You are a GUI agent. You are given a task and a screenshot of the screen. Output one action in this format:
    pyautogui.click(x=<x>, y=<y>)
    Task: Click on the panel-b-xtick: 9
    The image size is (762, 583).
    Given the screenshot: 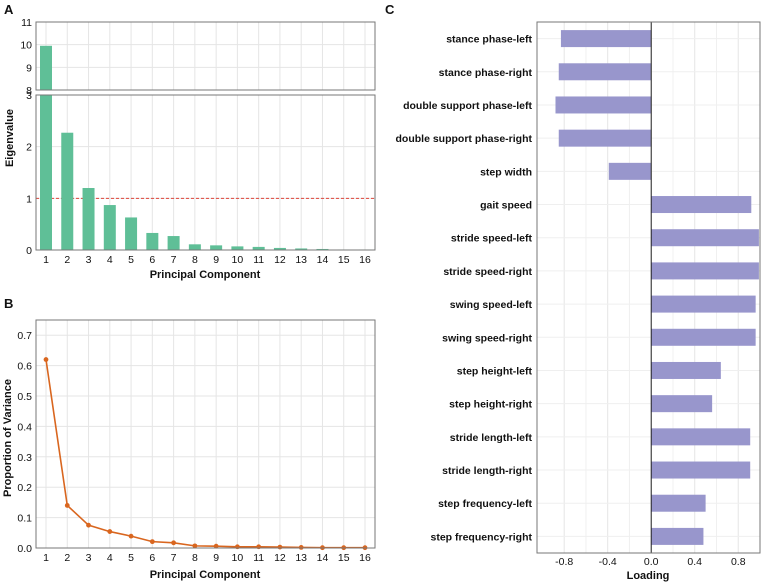 What is the action you would take?
    pyautogui.click(x=216, y=558)
    